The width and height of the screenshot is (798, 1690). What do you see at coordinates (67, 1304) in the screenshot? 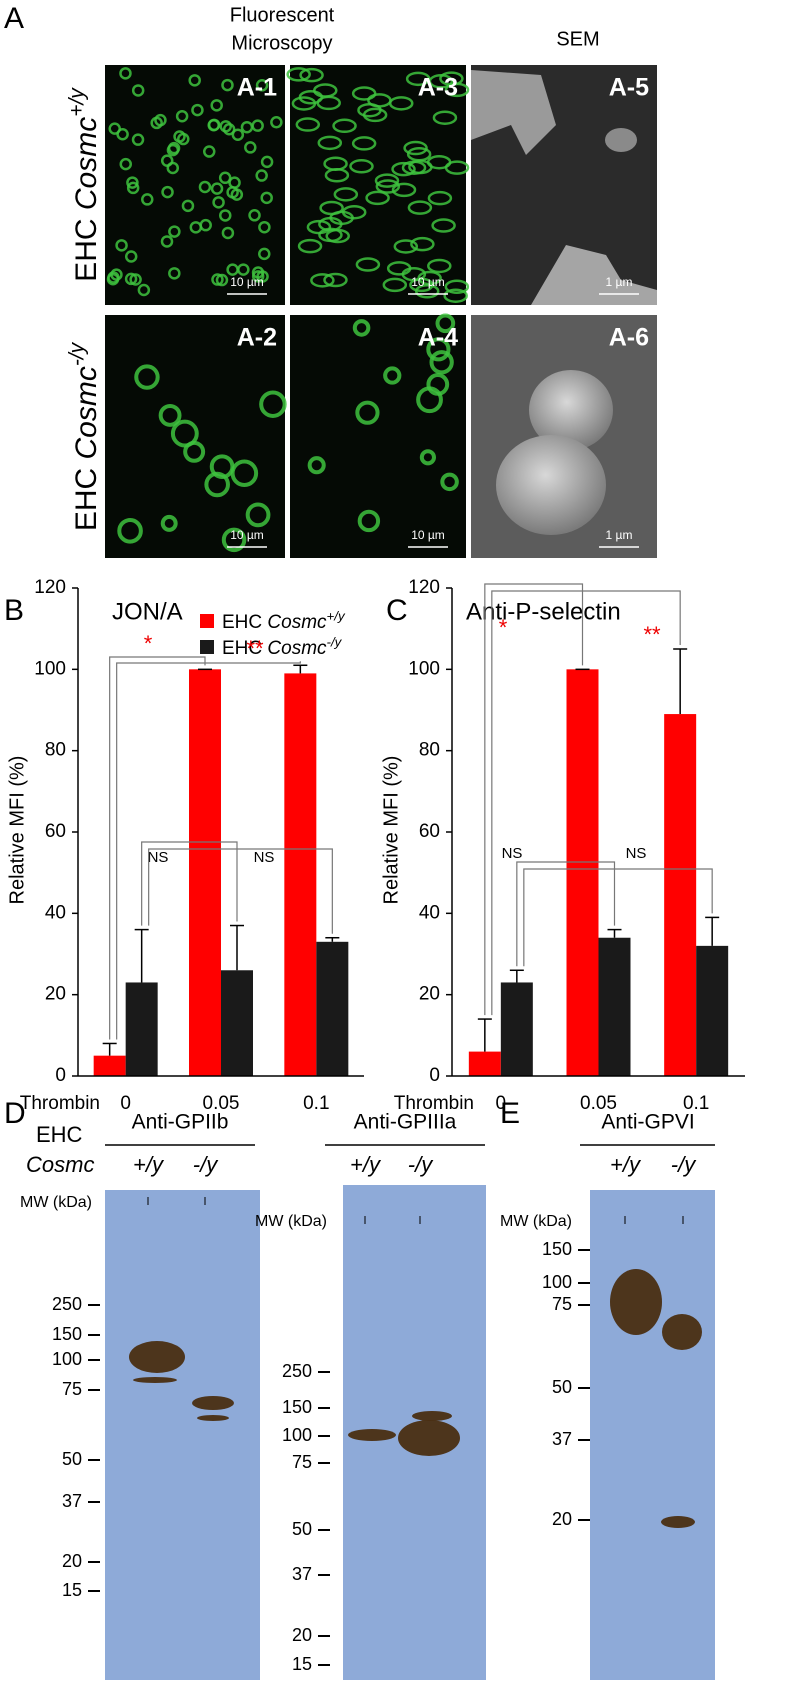
I see `mw-marker: 250` at bounding box center [67, 1304].